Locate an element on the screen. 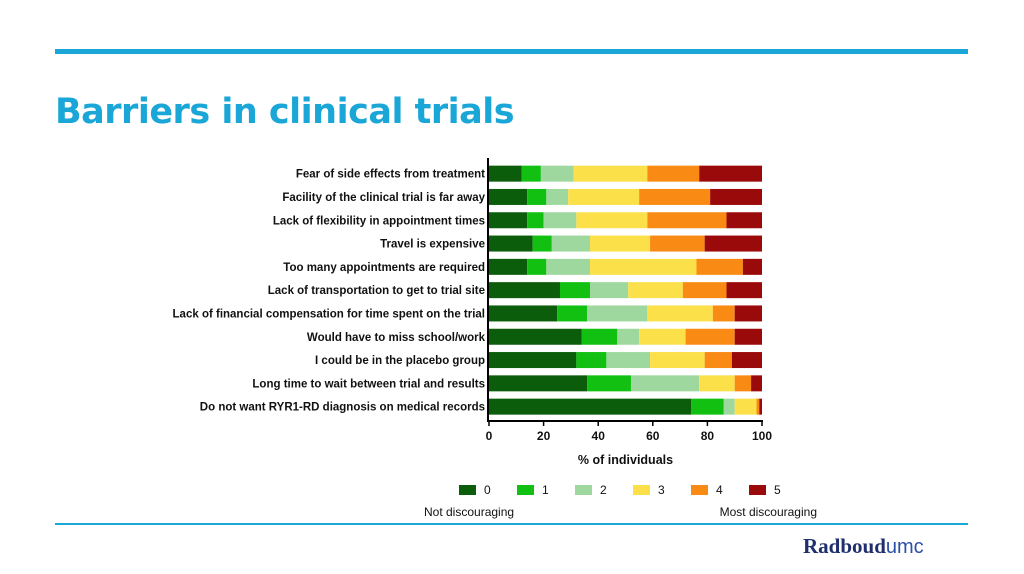 The height and width of the screenshot is (574, 1024). legend-label: 3 is located at coordinates (661, 490).